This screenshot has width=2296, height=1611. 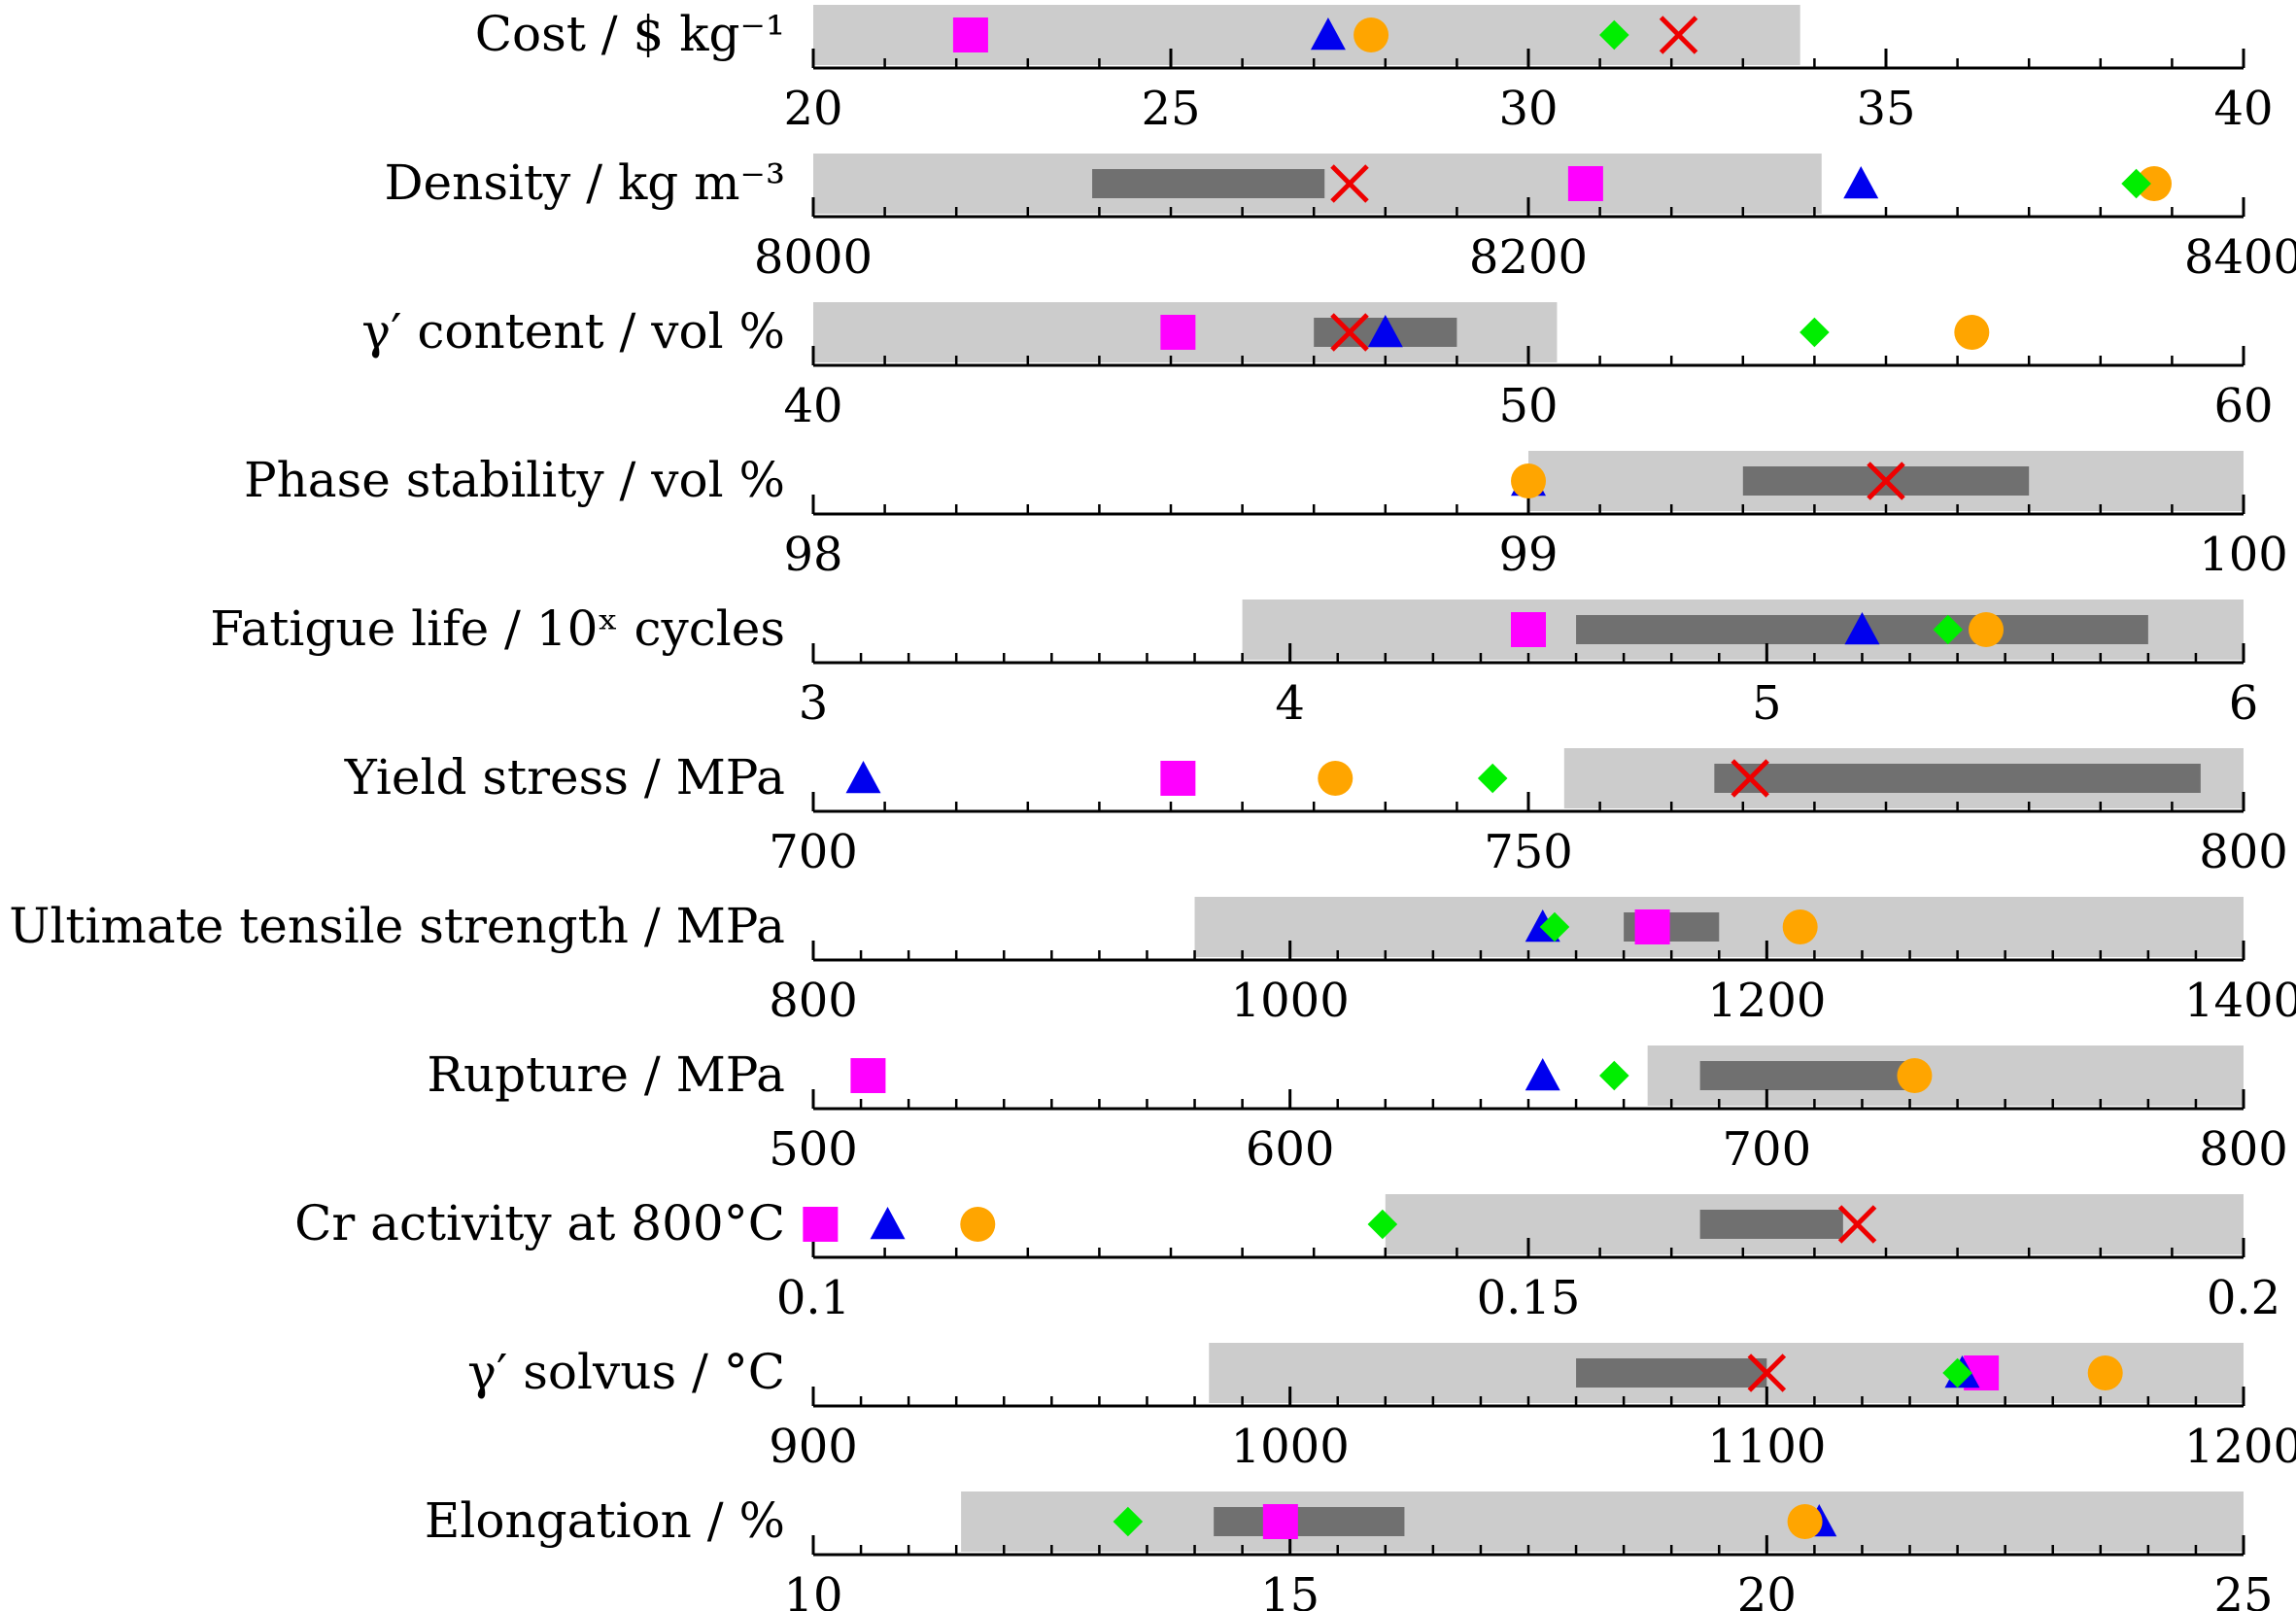 I want to click on tick-label: 900, so click(x=813, y=1447).